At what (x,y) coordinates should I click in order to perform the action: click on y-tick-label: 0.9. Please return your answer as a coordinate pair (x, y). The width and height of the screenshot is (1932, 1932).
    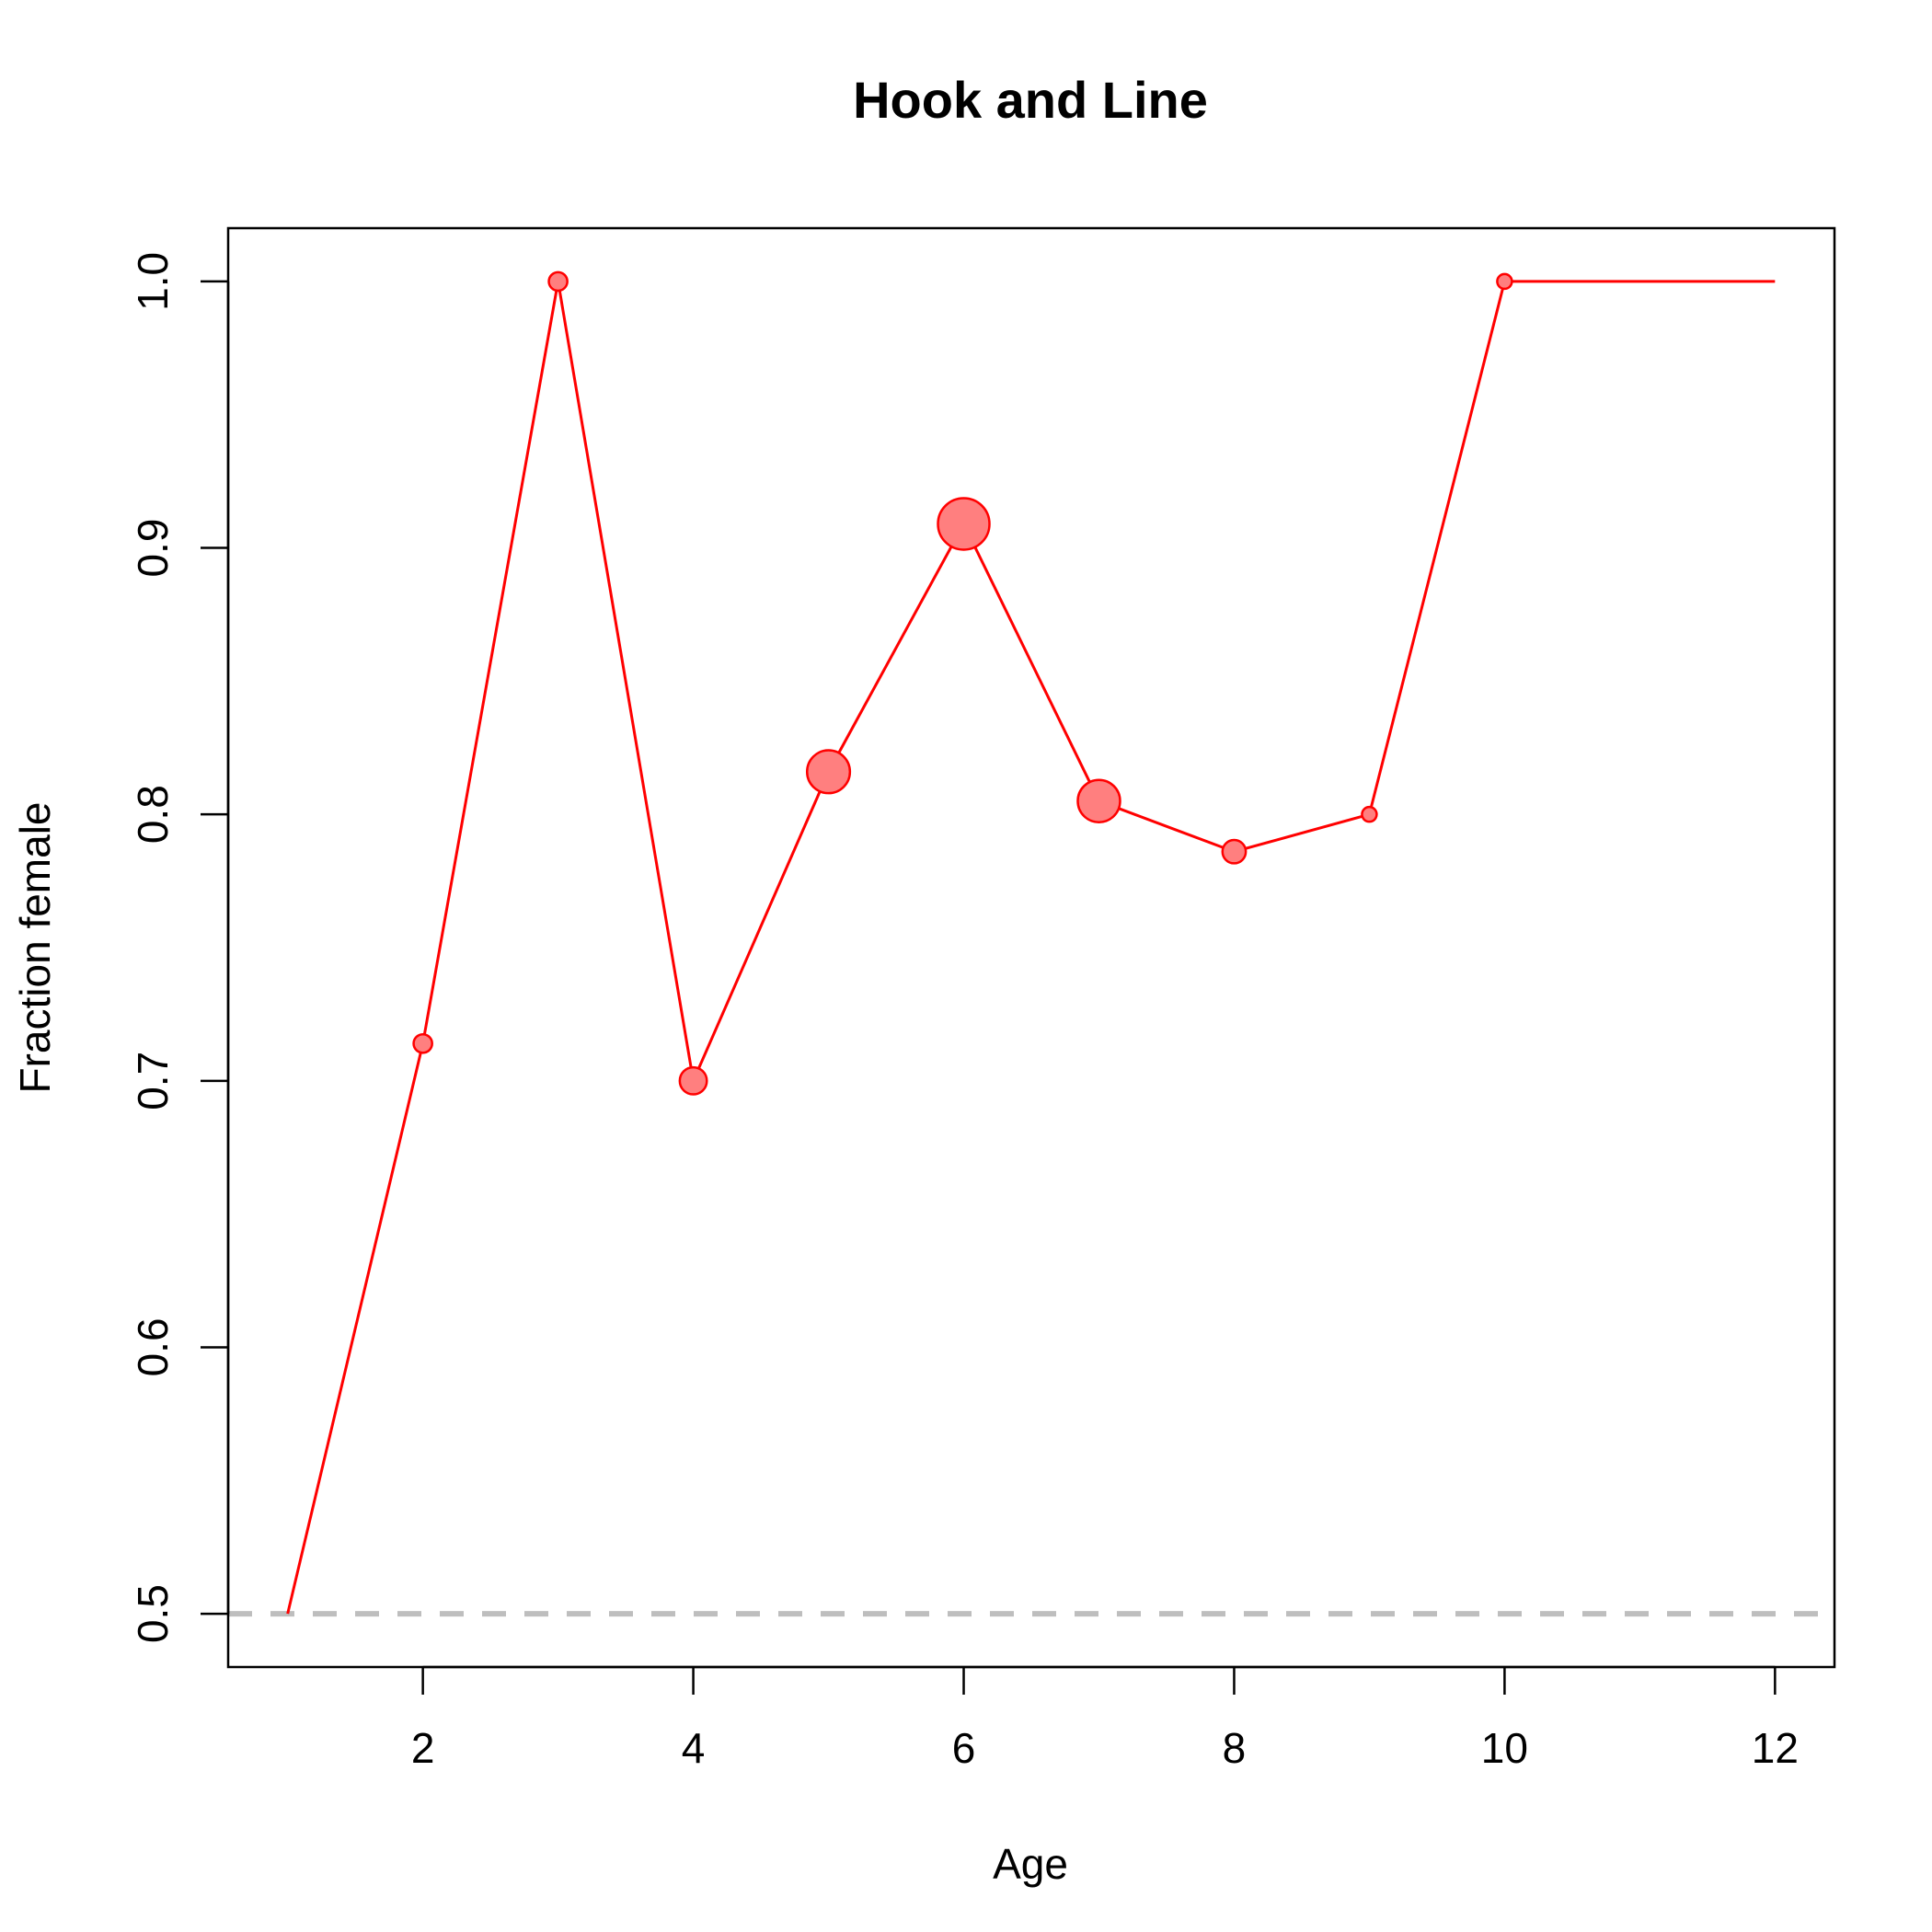
    Looking at the image, I should click on (153, 548).